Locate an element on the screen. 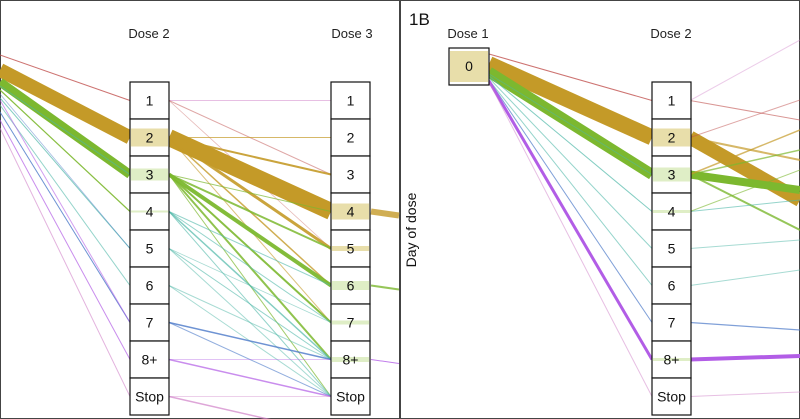  right-col-header-dose2: Dose 2 is located at coordinates (670, 33).